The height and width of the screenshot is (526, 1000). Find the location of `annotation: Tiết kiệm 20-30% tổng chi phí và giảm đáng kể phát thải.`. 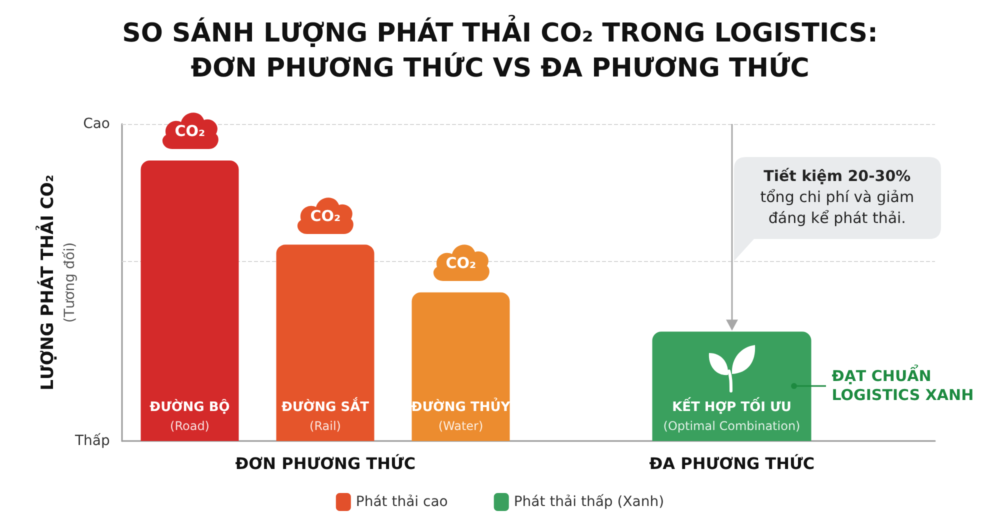

annotation: Tiết kiệm 20-30% tổng chi phí và giảm đáng kể phát thải. is located at coordinates (837, 197).